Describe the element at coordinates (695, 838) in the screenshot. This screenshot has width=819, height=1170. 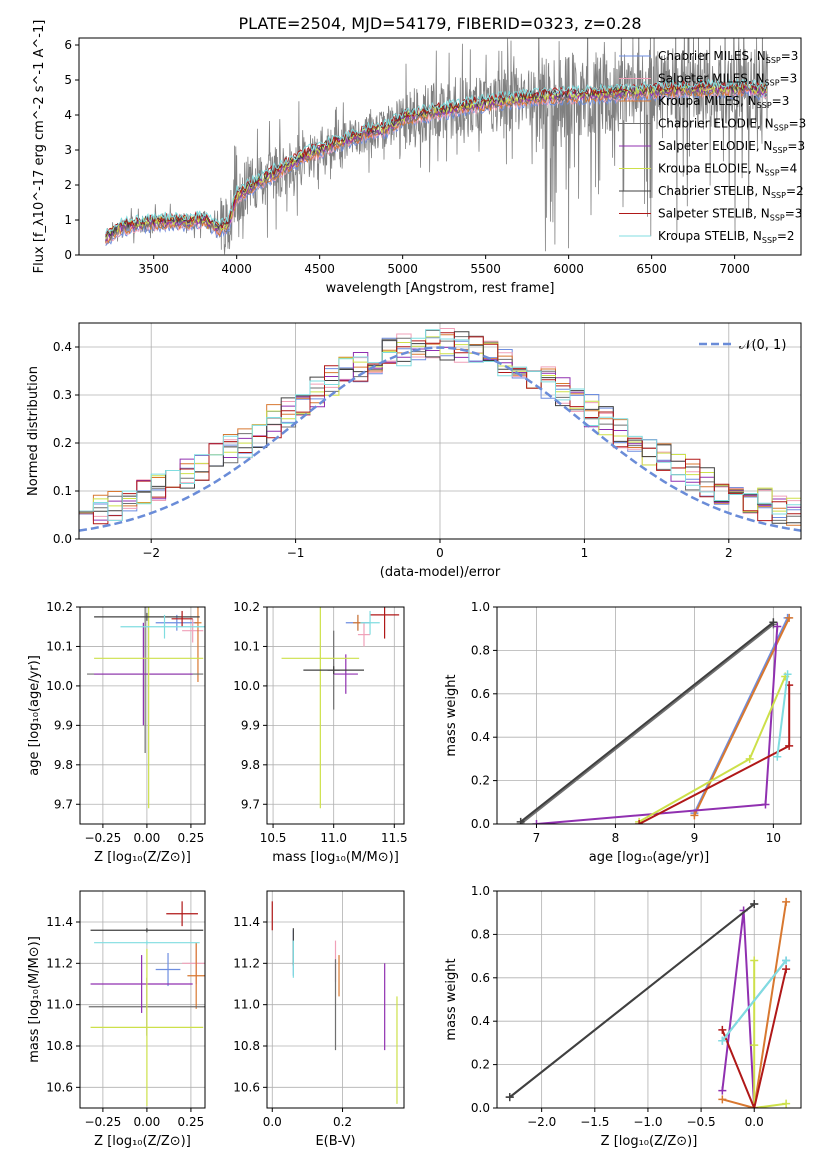
I see `x-tick-label: 9` at that location.